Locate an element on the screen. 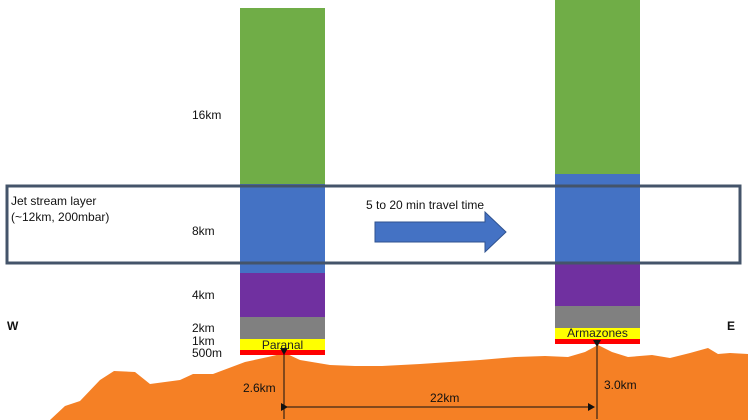 Image resolution: width=748 pixels, height=420 pixels. paranal-label: Paranal is located at coordinates (282, 345).